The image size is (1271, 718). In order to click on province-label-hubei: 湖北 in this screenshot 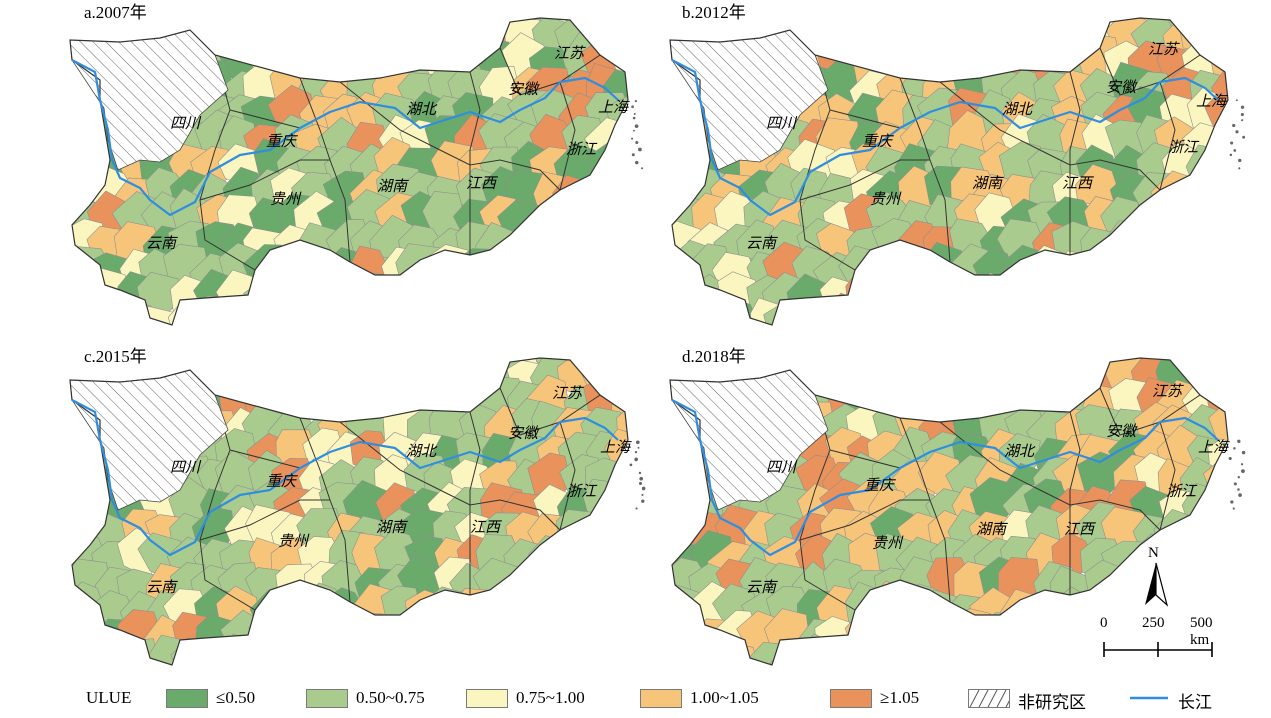, I will do `click(1019, 451)`.